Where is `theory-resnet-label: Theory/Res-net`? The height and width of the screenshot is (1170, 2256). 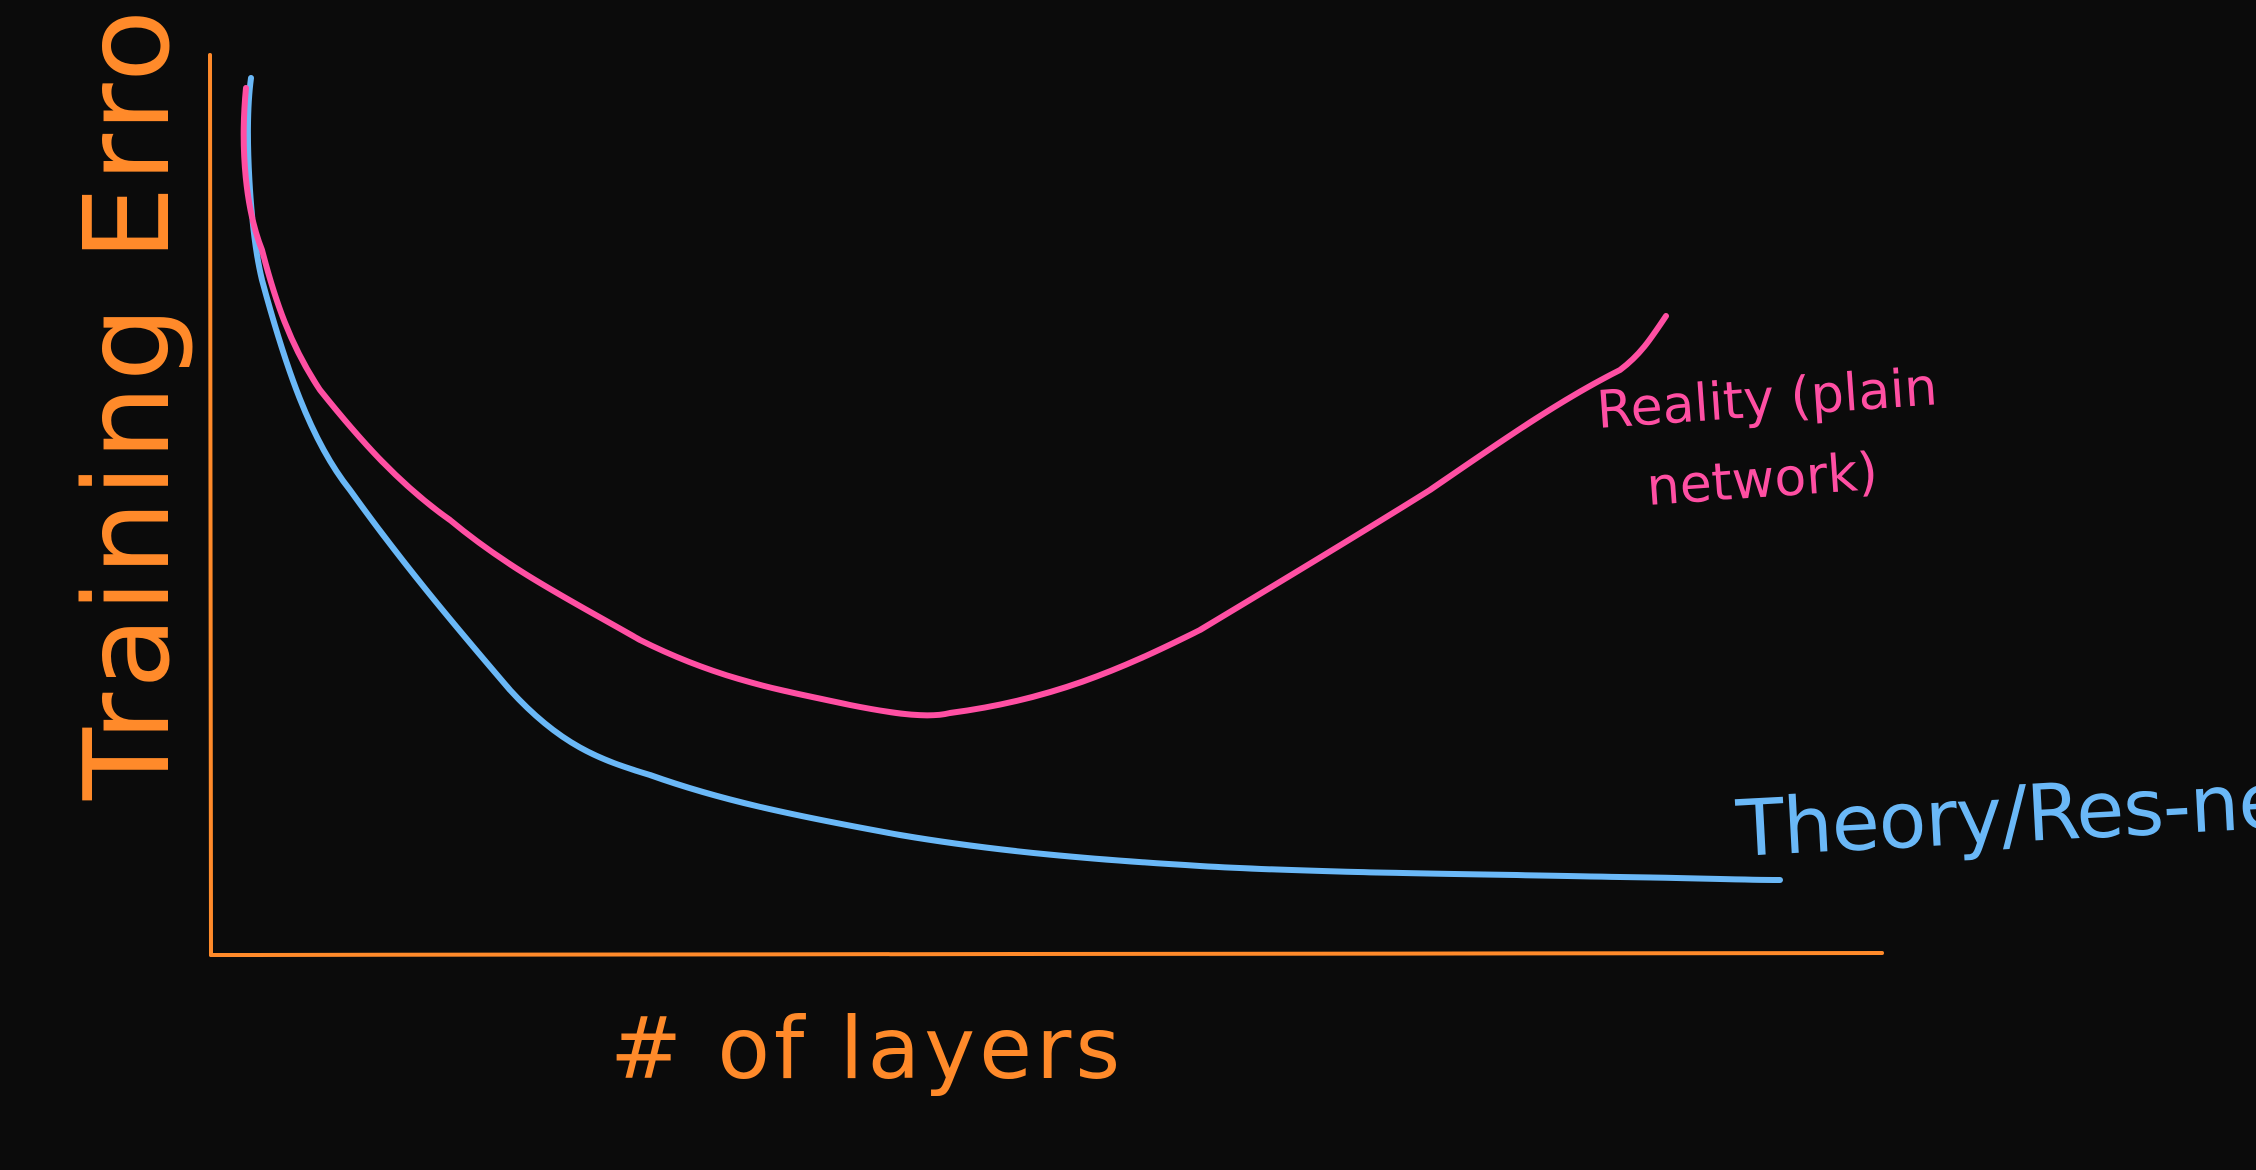 theory-resnet-label: Theory/Res-net is located at coordinates (1994, 815).